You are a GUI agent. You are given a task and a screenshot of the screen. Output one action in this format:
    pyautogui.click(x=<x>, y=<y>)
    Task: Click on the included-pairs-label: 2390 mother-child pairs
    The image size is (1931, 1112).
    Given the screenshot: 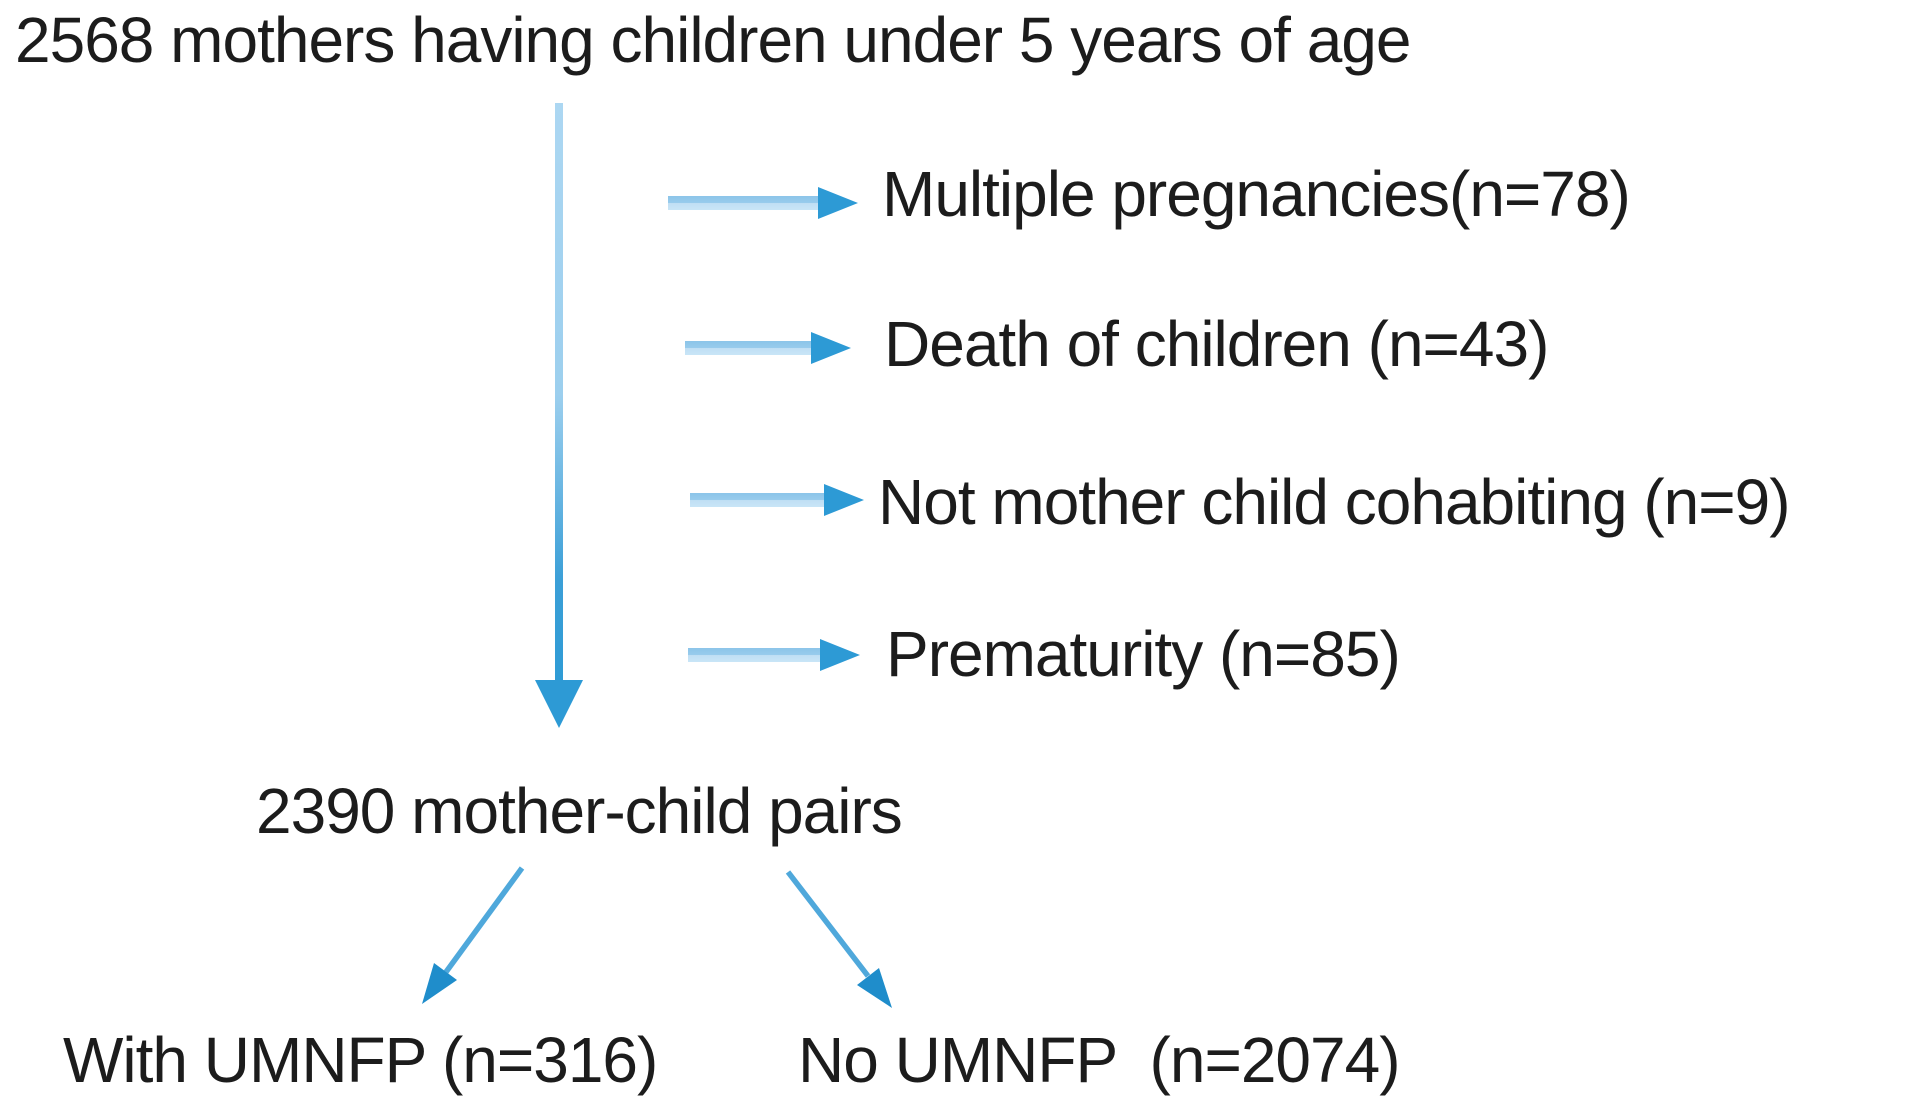 What is the action you would take?
    pyautogui.click(x=579, y=811)
    